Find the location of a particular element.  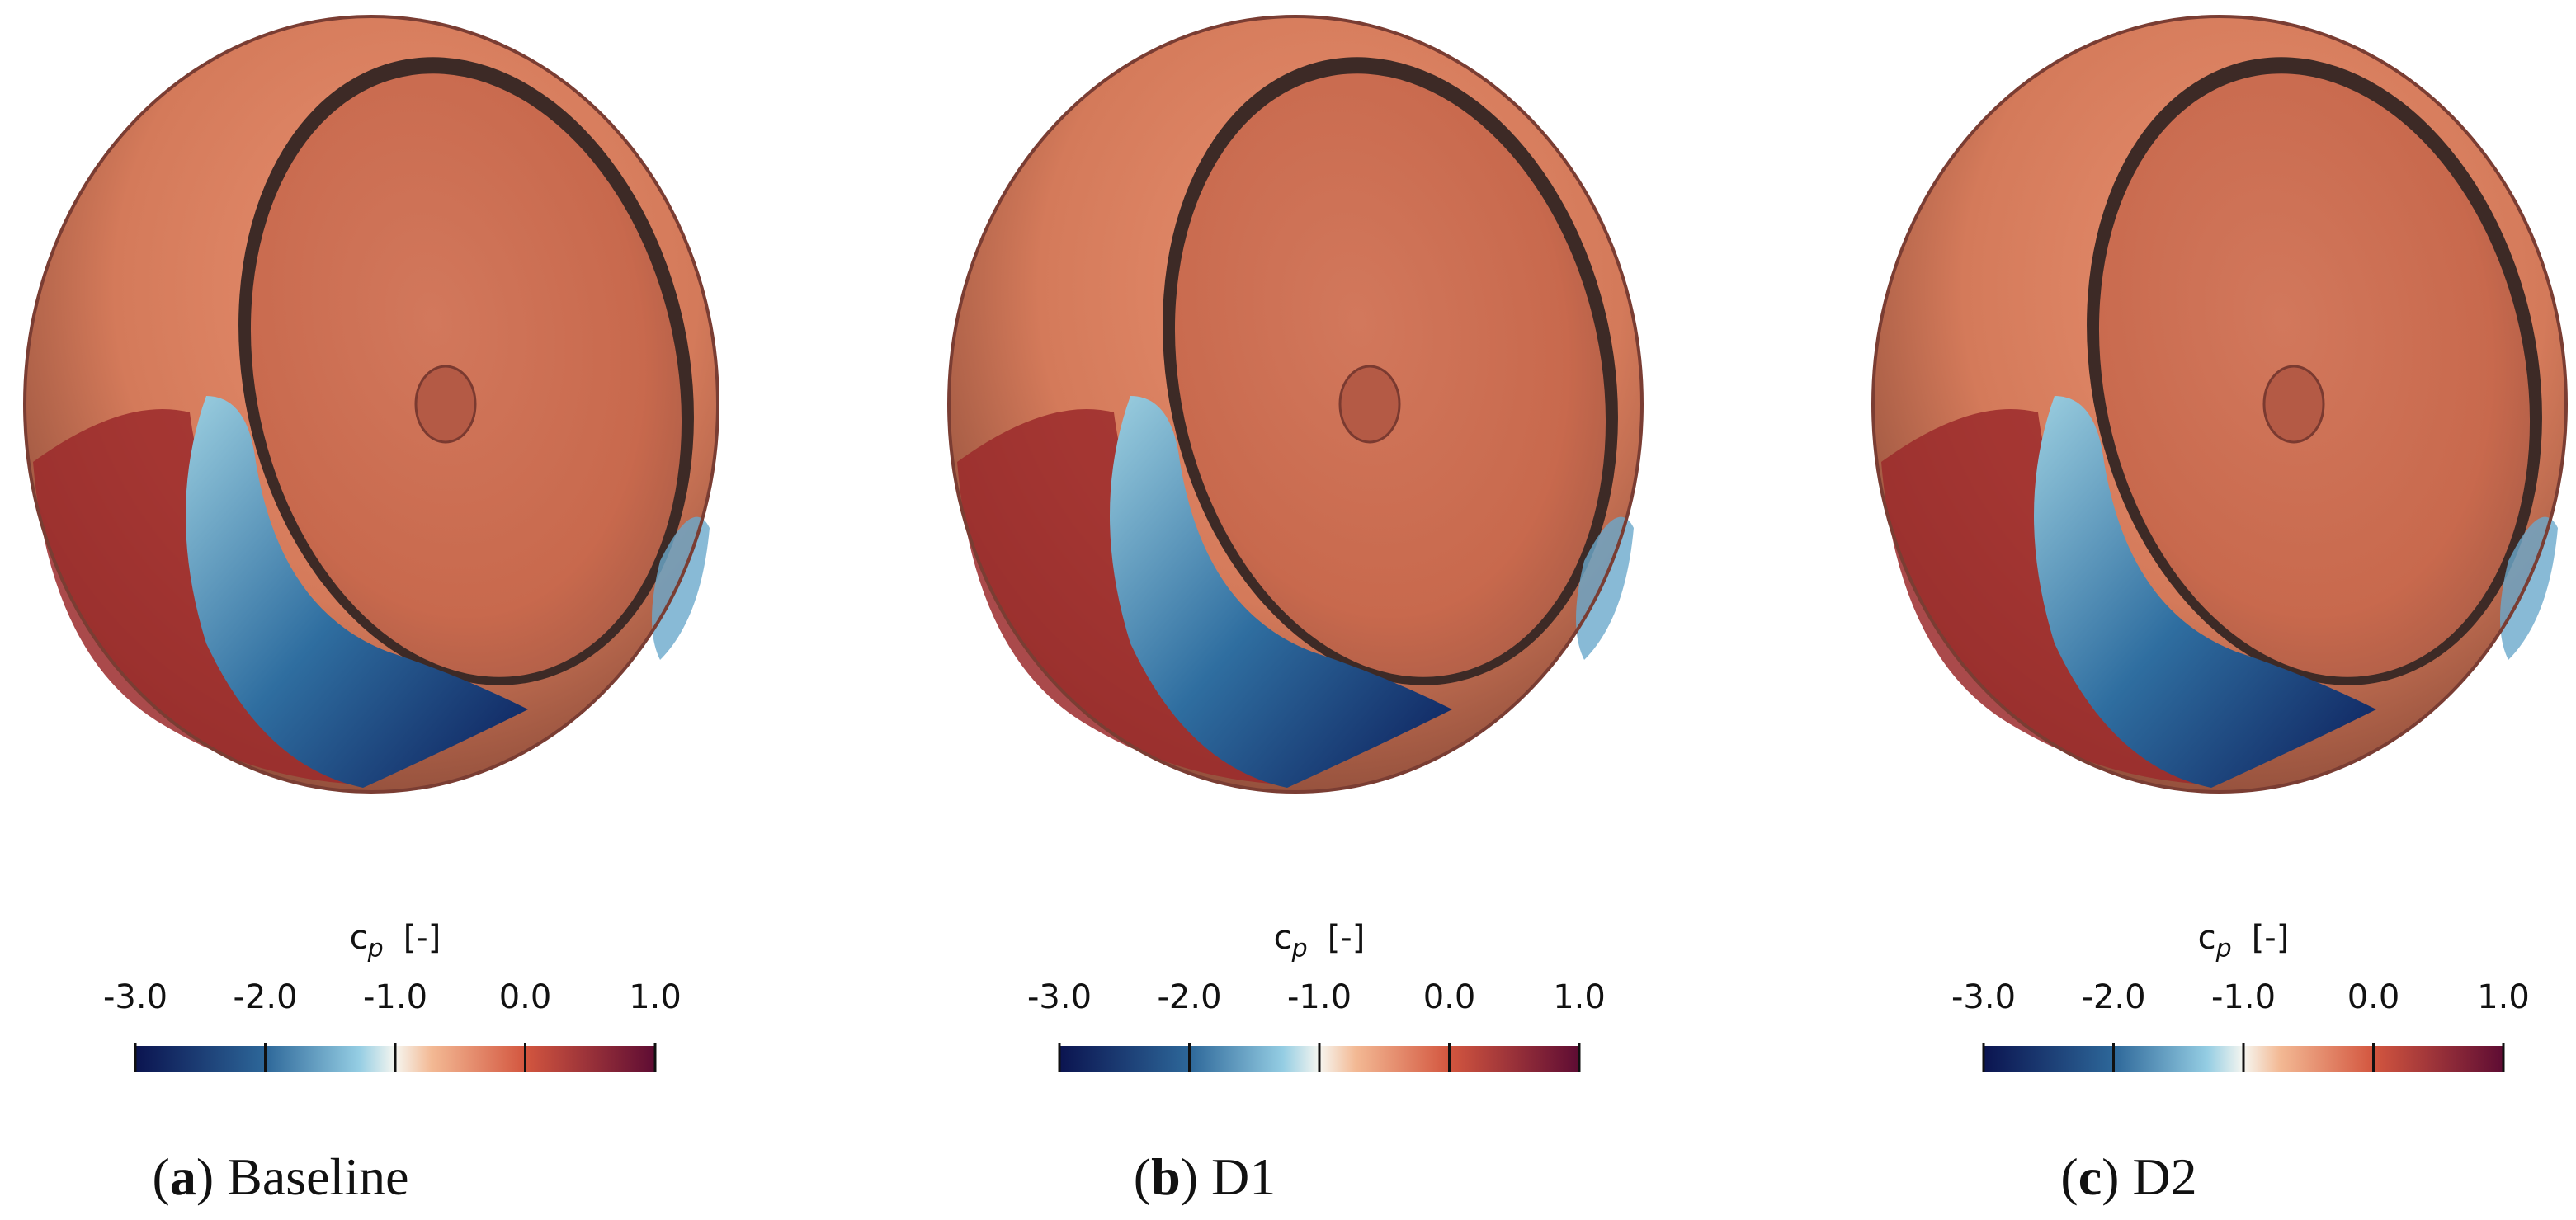

caption-part: ) D1 is located at coordinates (1228, 1176).